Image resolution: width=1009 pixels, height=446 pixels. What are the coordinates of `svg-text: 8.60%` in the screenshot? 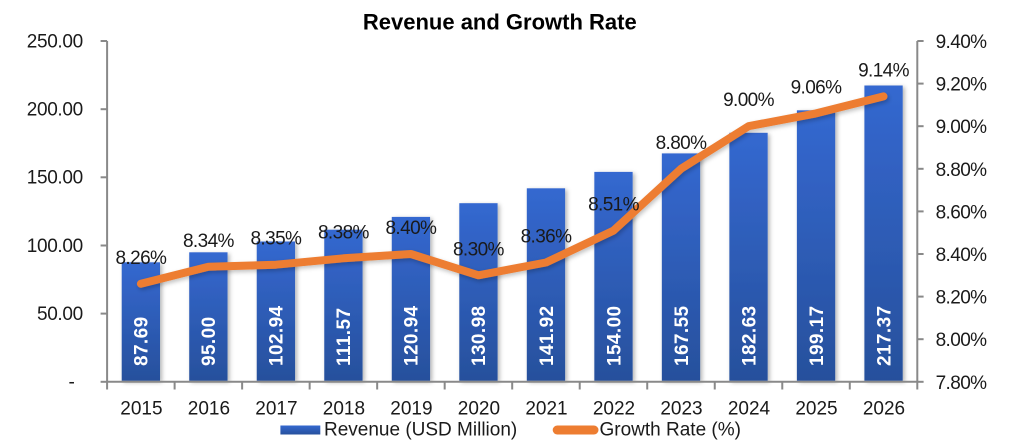 It's located at (962, 212).